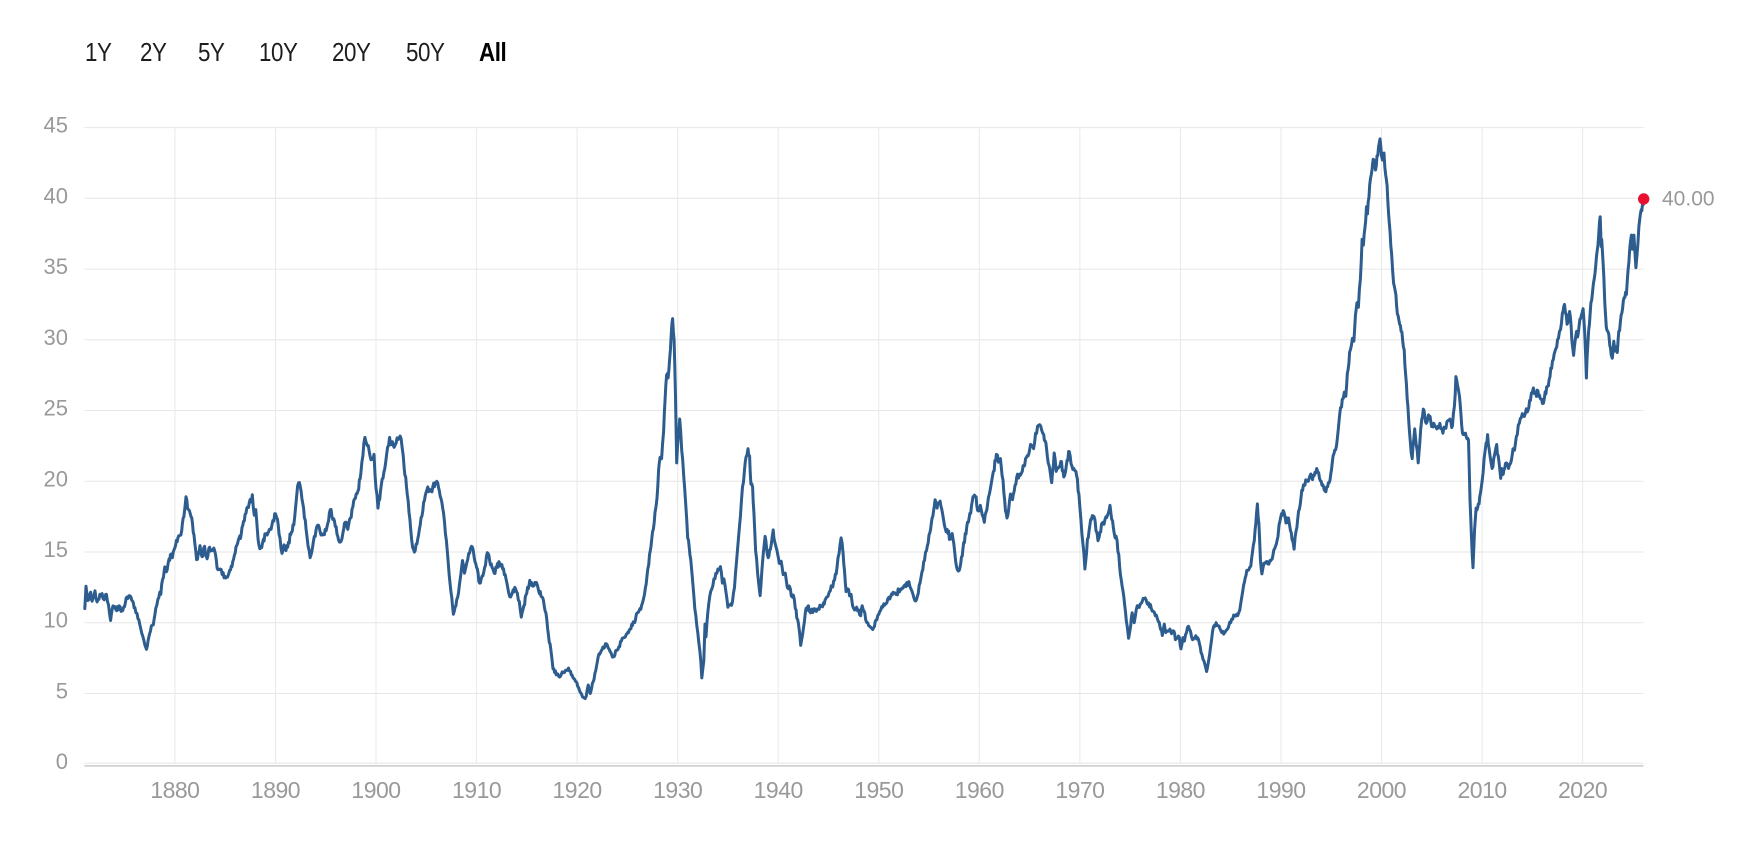 This screenshot has height=842, width=1756. Describe the element at coordinates (878, 790) in the screenshot. I see `svg-text: 1950` at that location.